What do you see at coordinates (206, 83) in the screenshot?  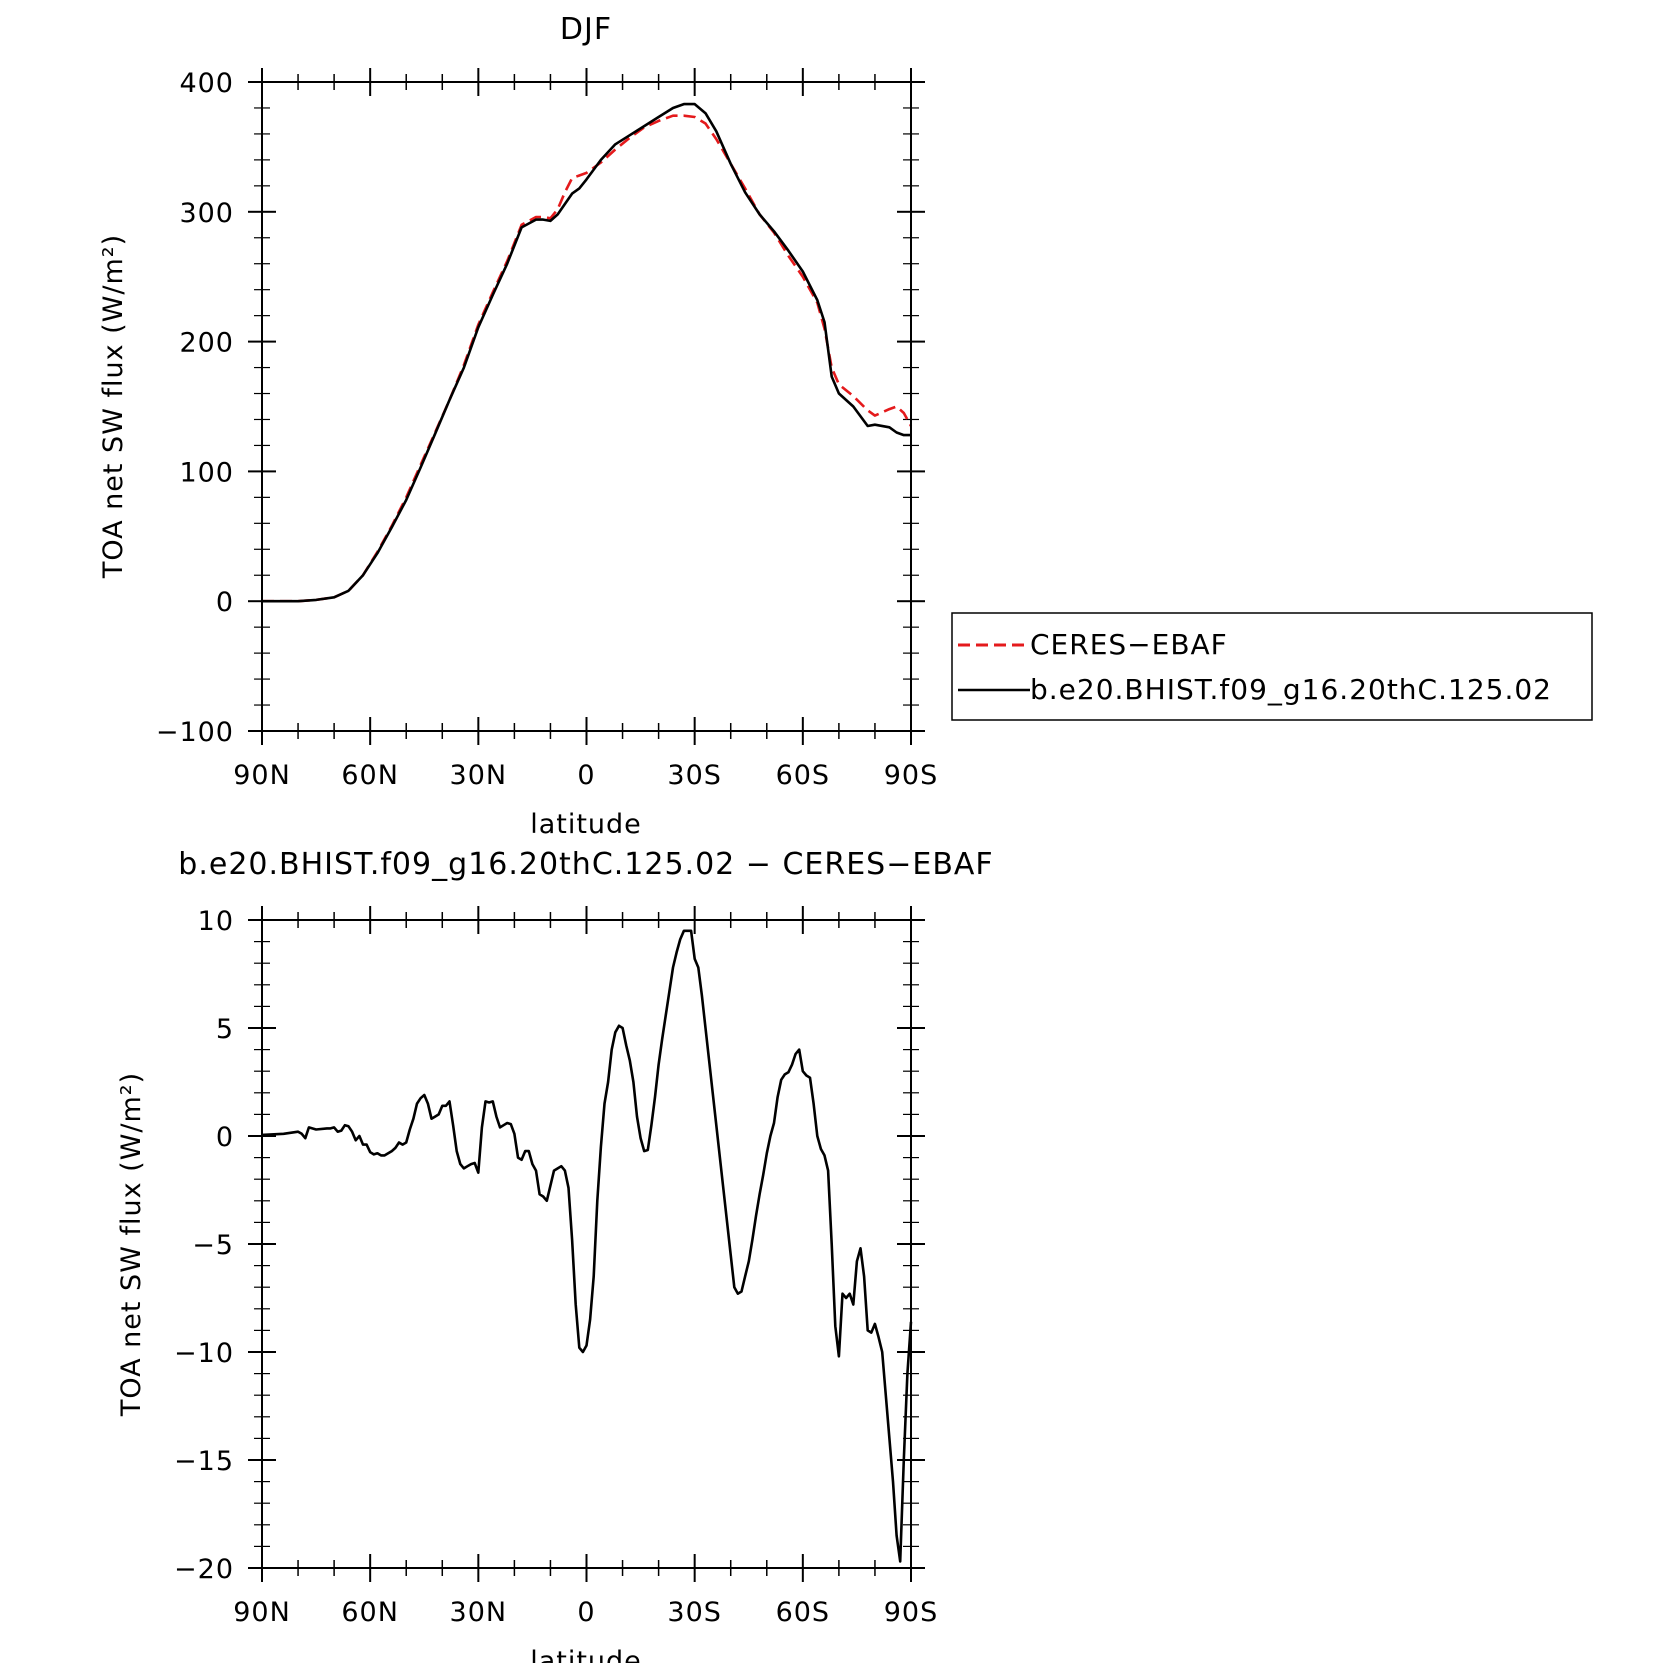 I see `top-y-tick-label: 400` at bounding box center [206, 83].